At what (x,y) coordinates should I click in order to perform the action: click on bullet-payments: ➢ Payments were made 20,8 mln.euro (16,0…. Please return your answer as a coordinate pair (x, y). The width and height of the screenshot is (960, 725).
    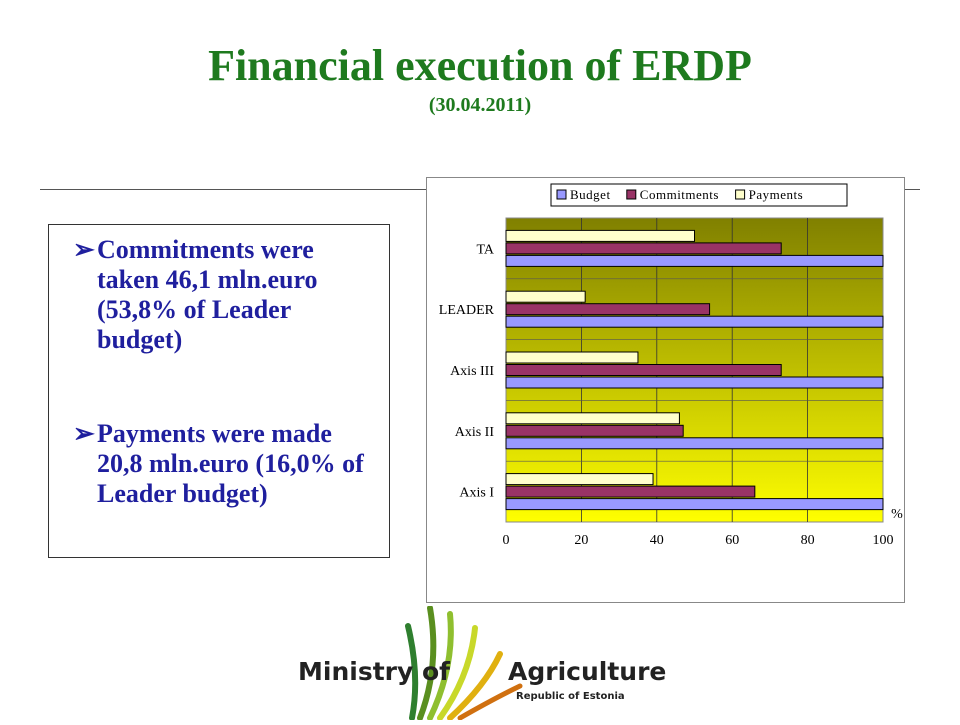
    Looking at the image, I should click on (223, 464).